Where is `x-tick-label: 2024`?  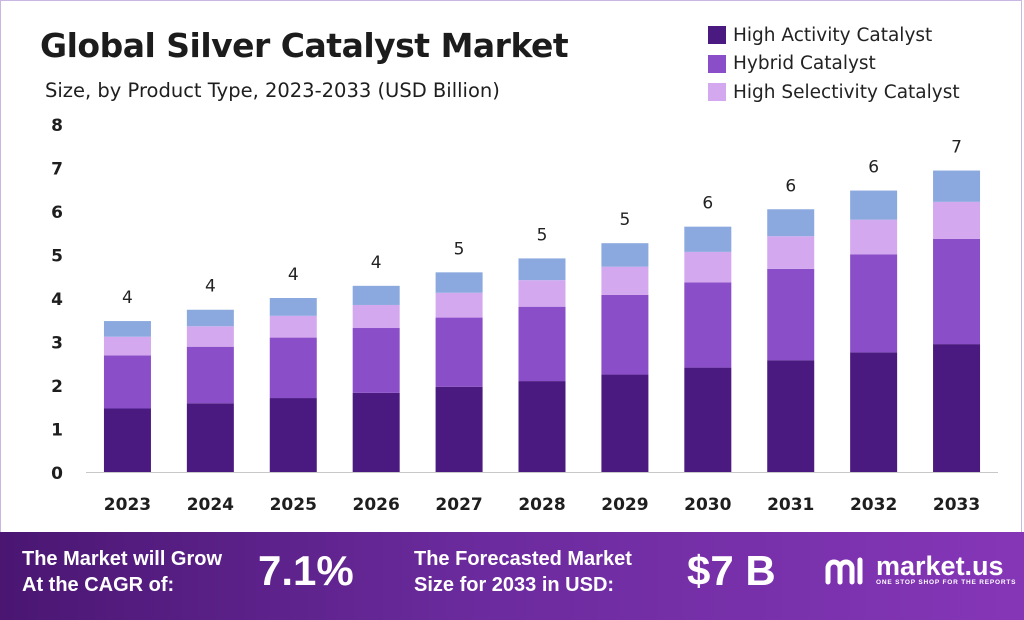
x-tick-label: 2024 is located at coordinates (210, 505).